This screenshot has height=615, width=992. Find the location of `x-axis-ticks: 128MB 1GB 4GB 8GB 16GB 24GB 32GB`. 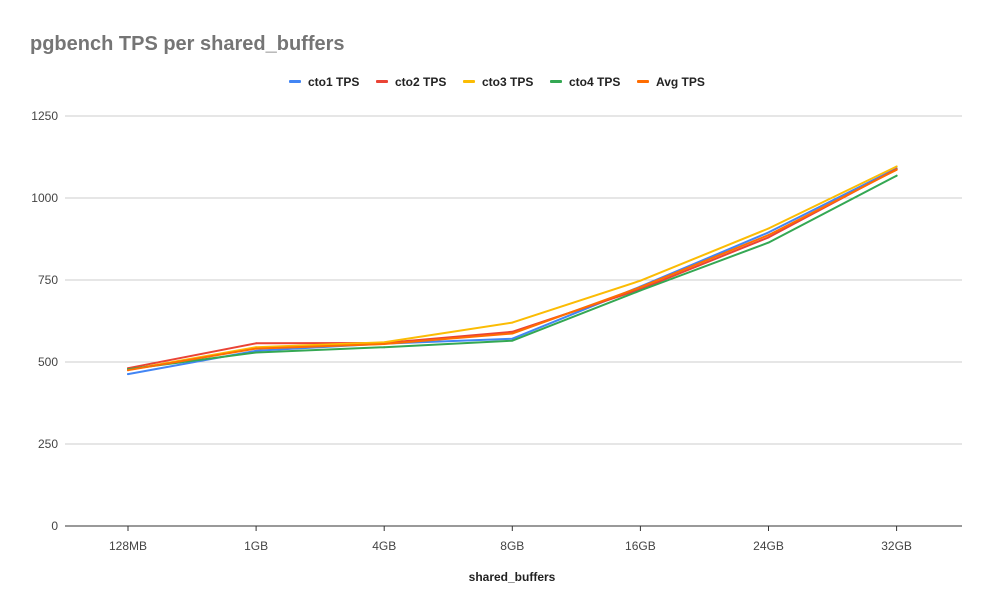

x-axis-ticks: 128MB 1GB 4GB 8GB 16GB 24GB 32GB is located at coordinates (510, 539).